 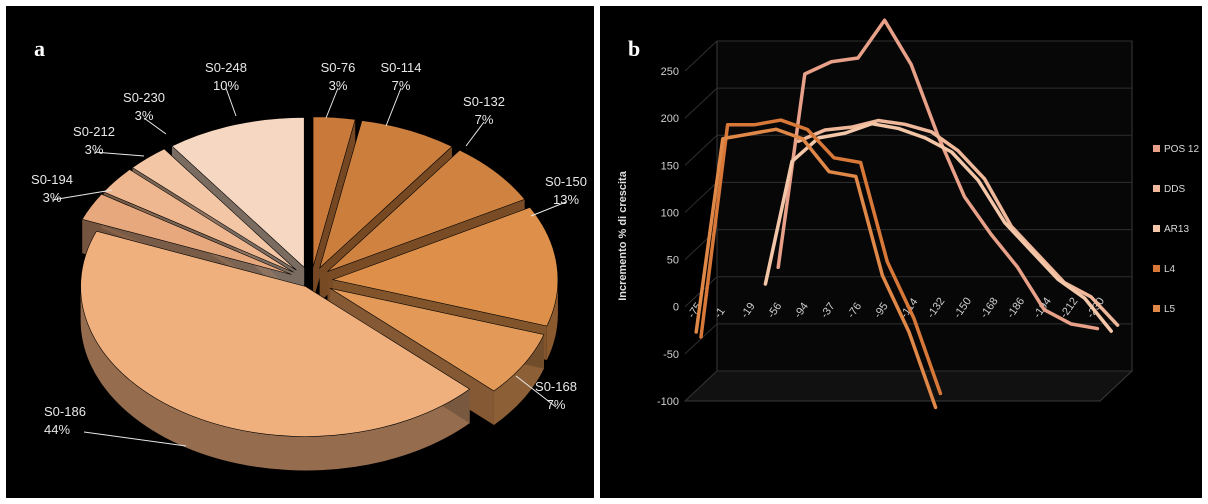 I want to click on legend-entry: DDS, so click(x=1174, y=189).